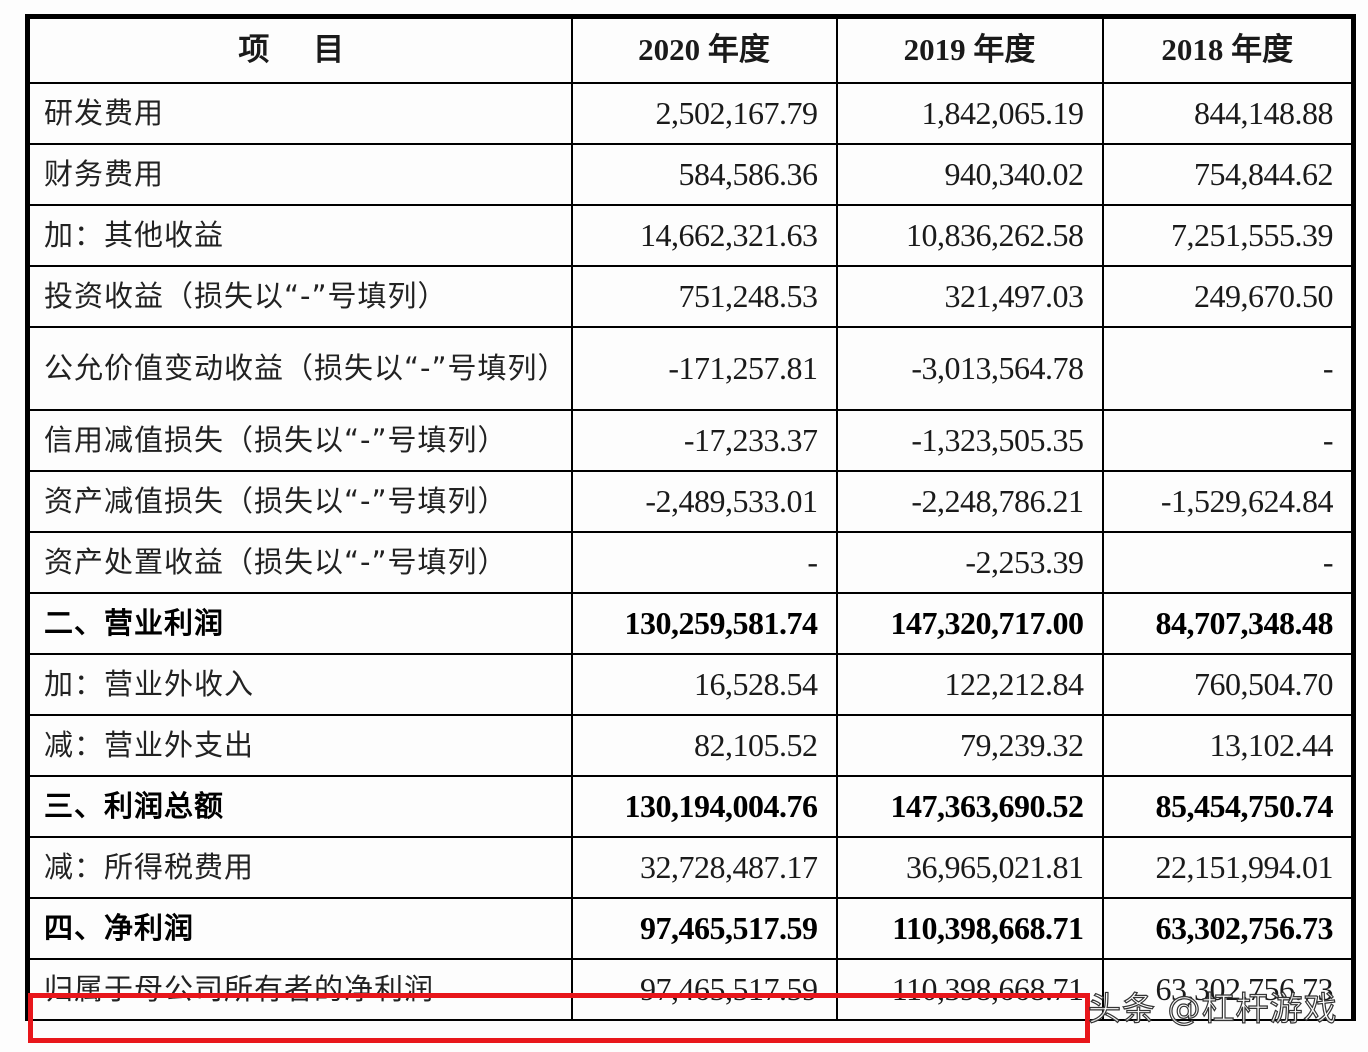  I want to click on value-2019: 10,836,262.58, so click(969, 235).